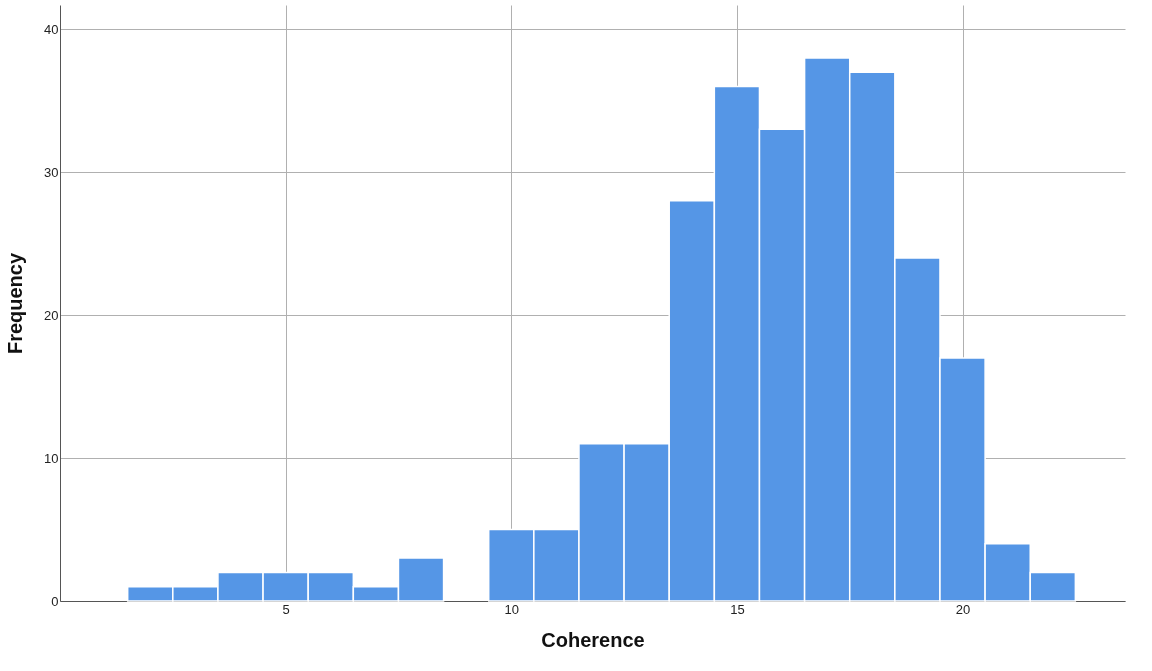  Describe the element at coordinates (51, 315) in the screenshot. I see `y-tick-label: 20` at that location.